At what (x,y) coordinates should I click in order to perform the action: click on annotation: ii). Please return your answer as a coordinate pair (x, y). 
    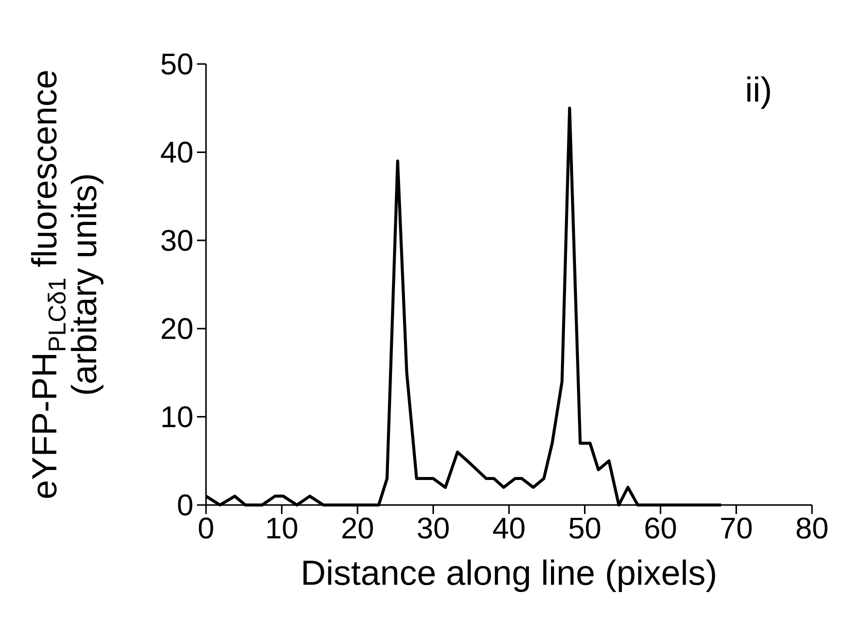
    Looking at the image, I should click on (758, 92).